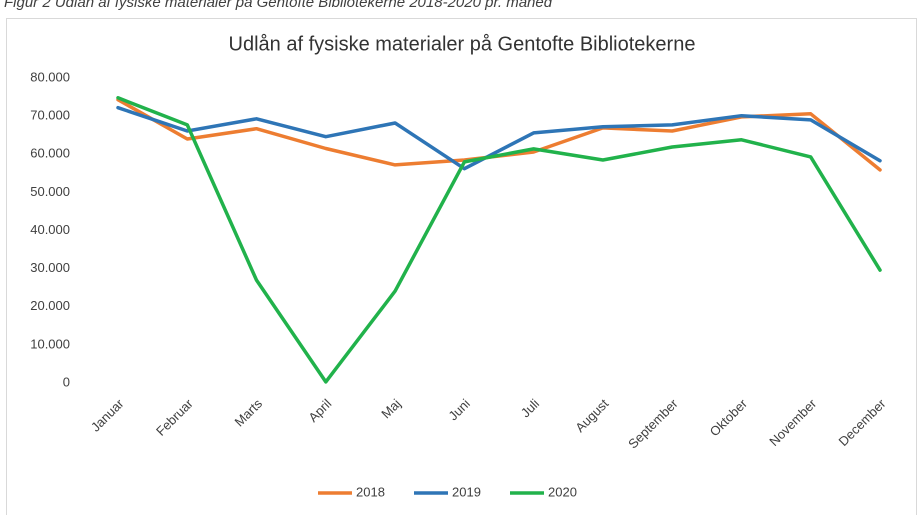 This screenshot has height=515, width=918. What do you see at coordinates (370, 491) in the screenshot?
I see `legend-label: 2018` at bounding box center [370, 491].